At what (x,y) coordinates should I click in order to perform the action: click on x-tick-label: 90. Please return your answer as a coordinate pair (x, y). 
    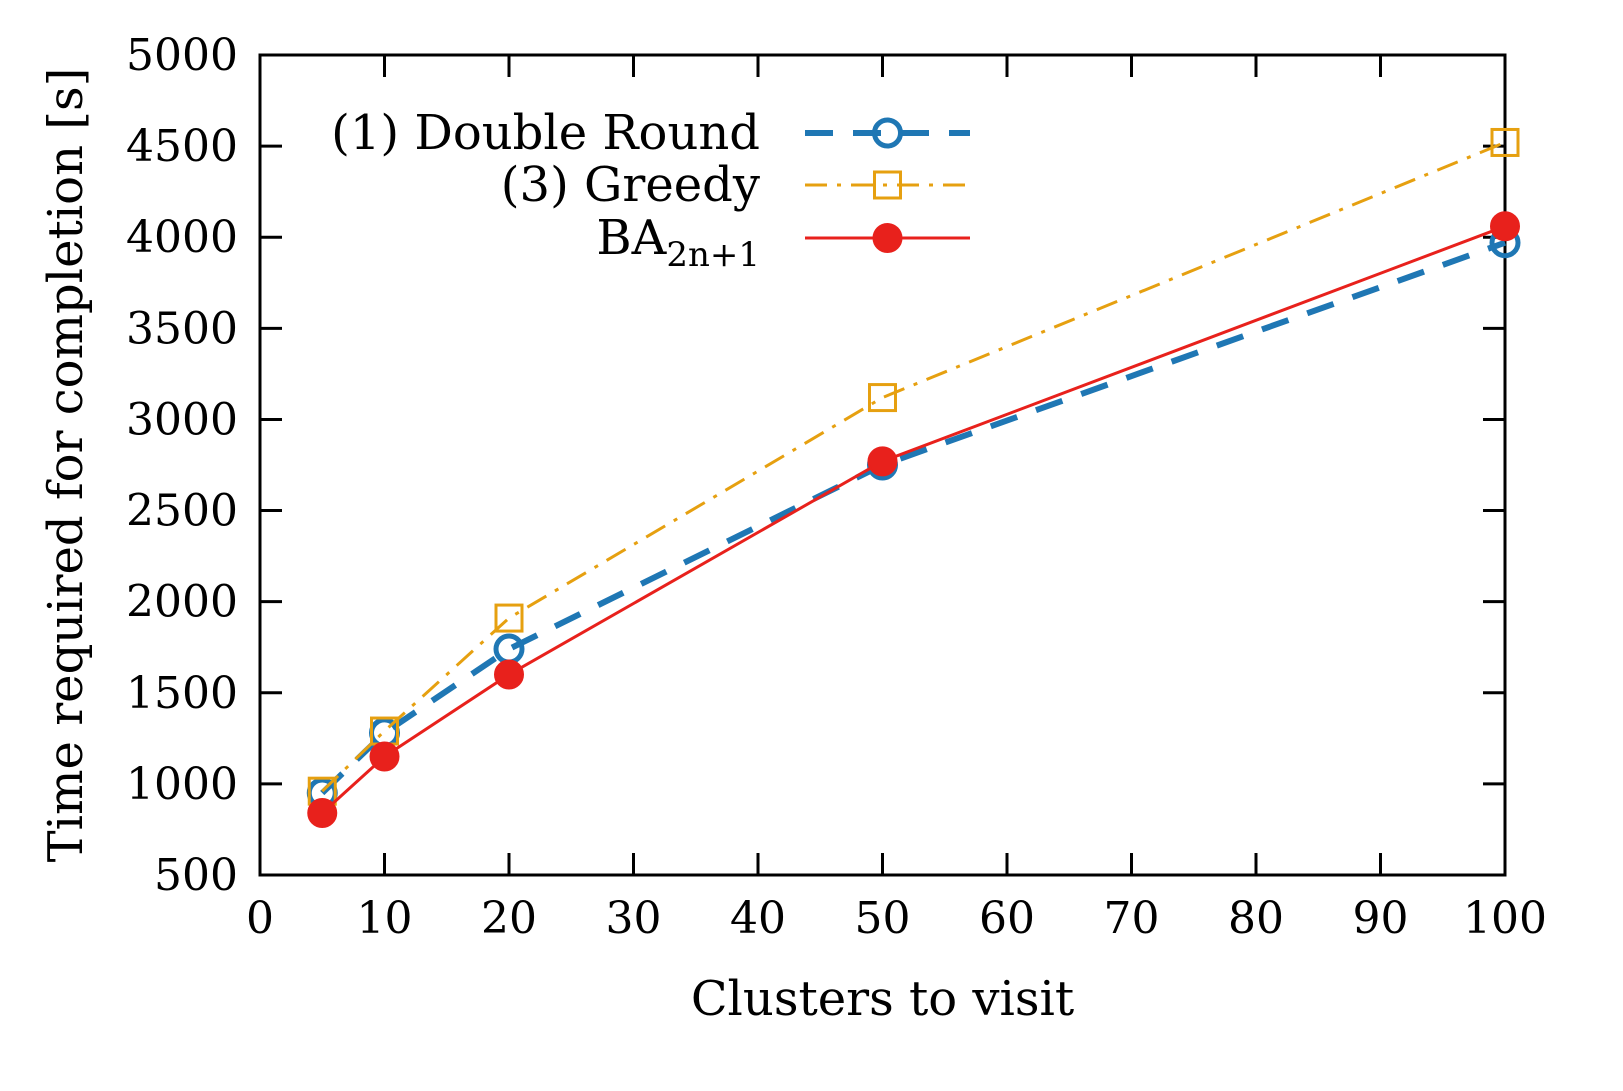
    Looking at the image, I should click on (1381, 918).